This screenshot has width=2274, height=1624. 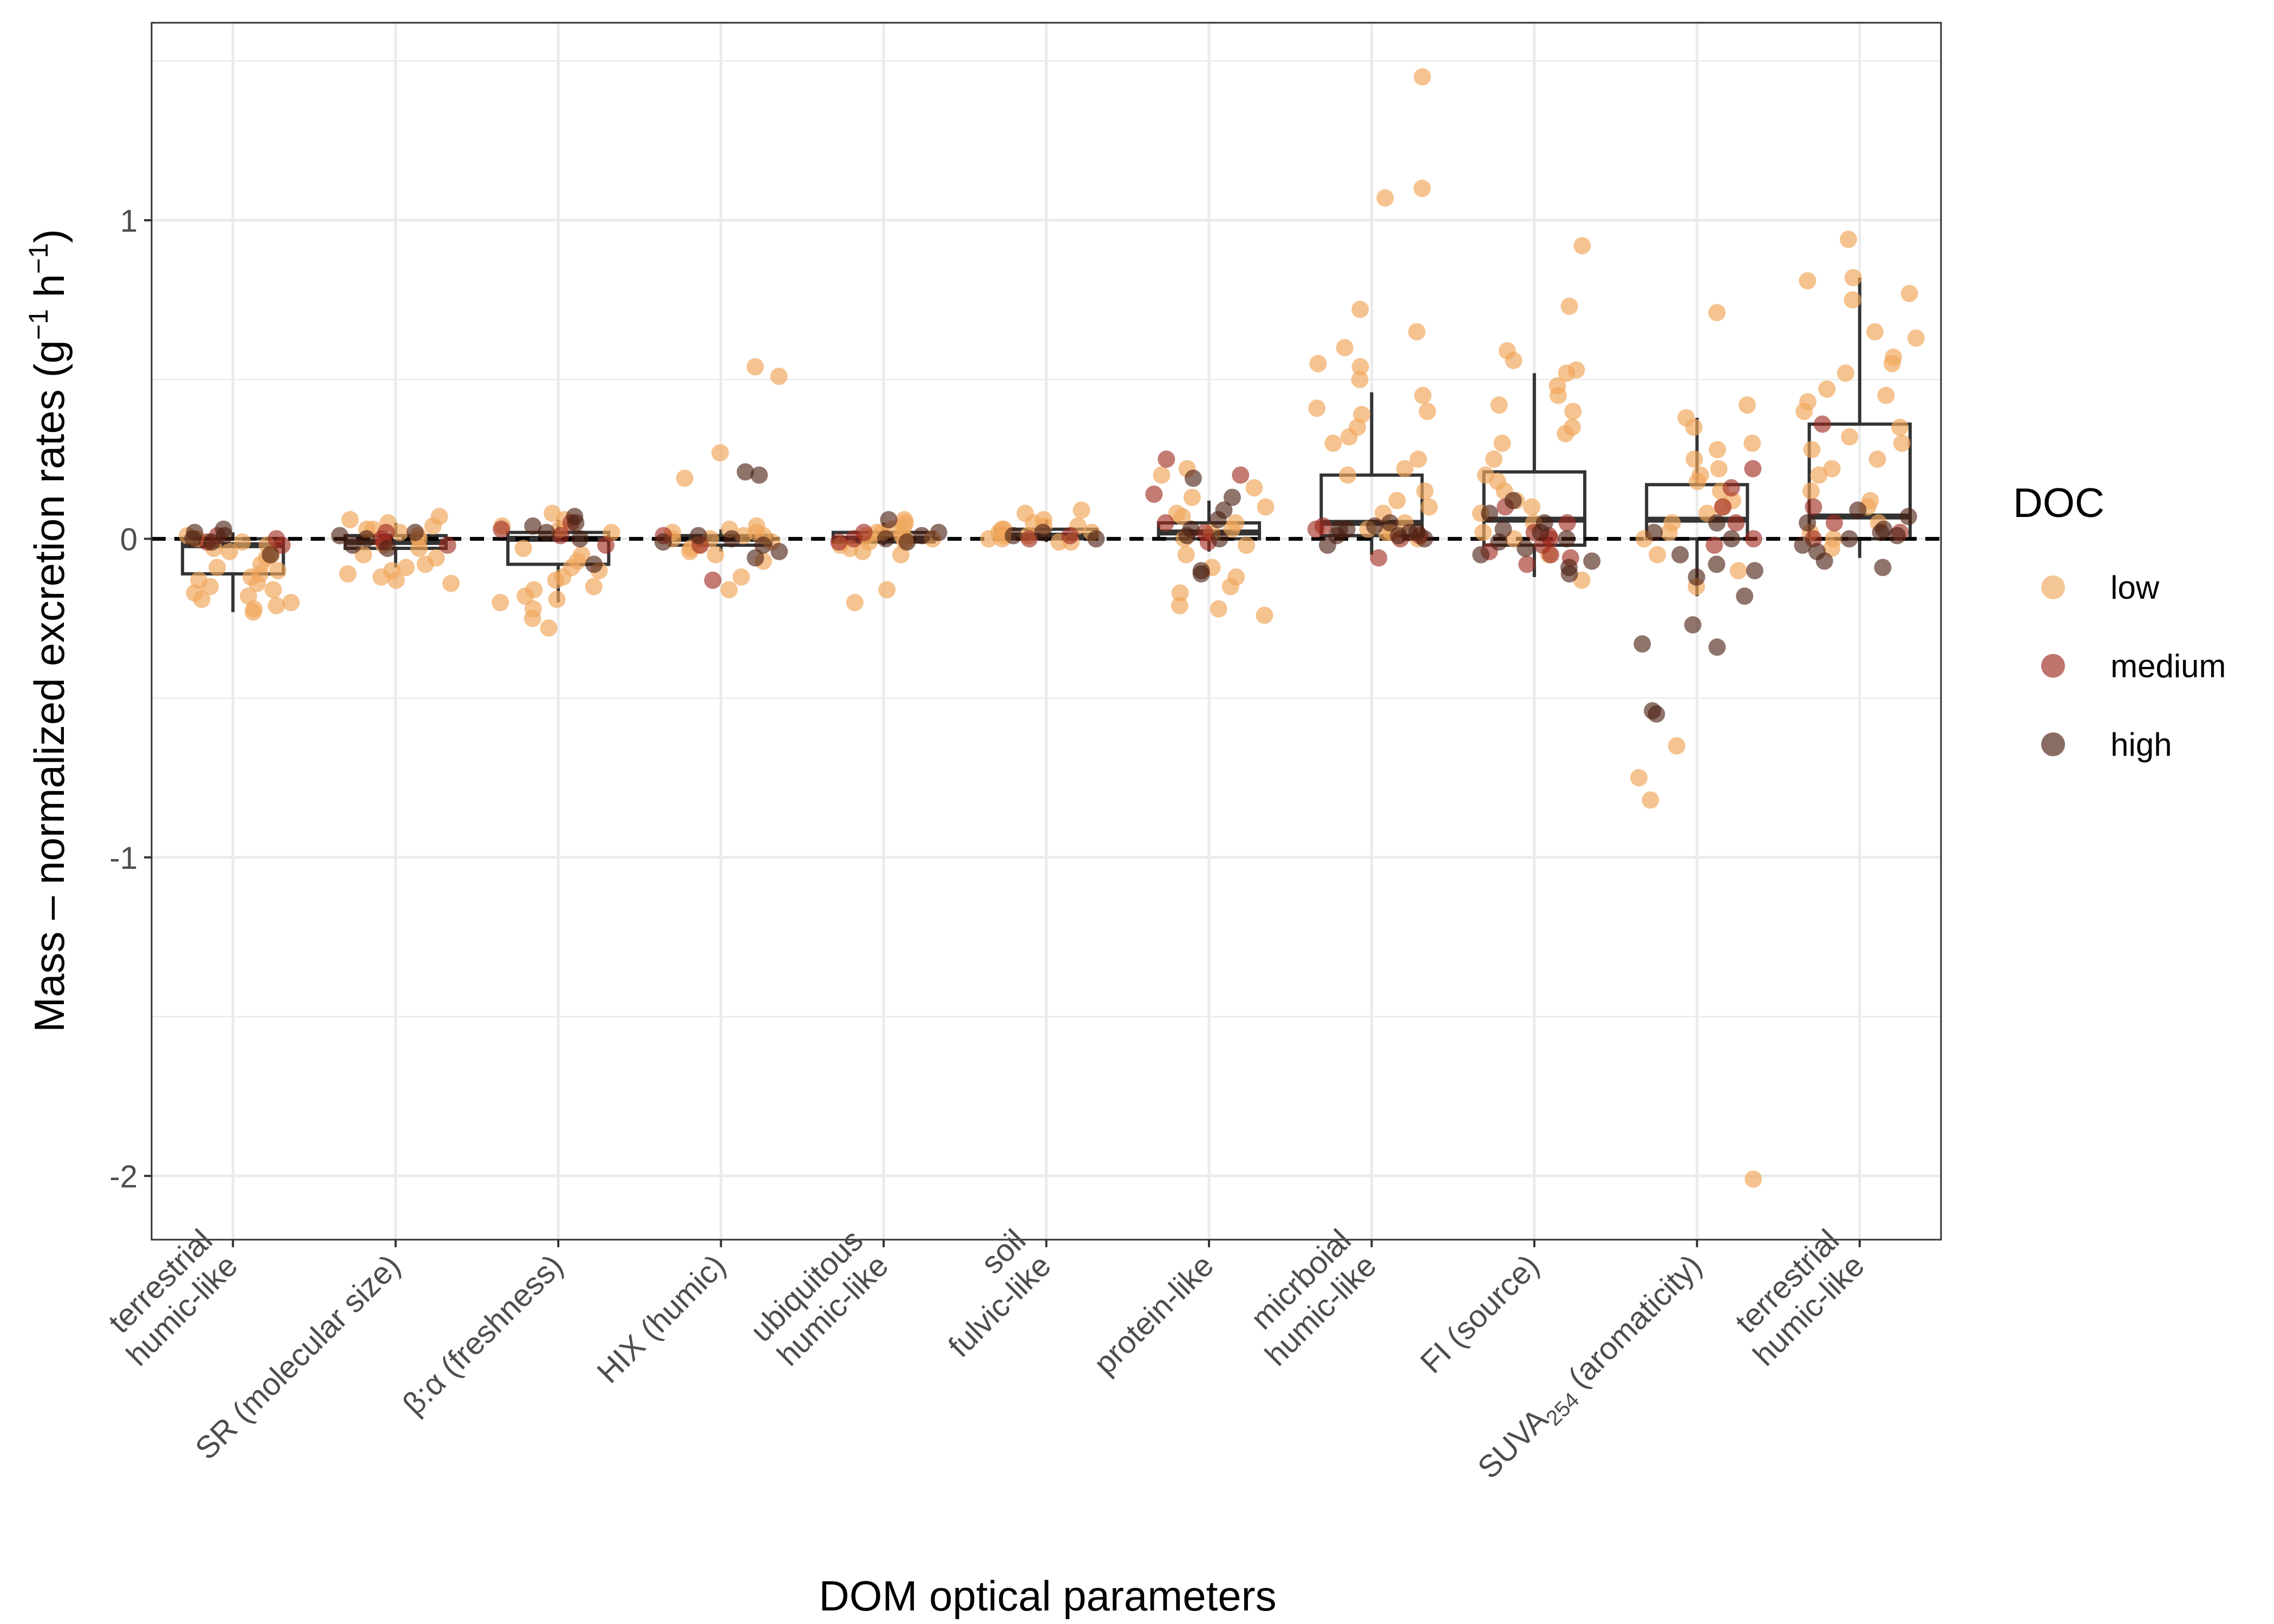 I want to click on legend-key-high, so click(x=2053, y=744).